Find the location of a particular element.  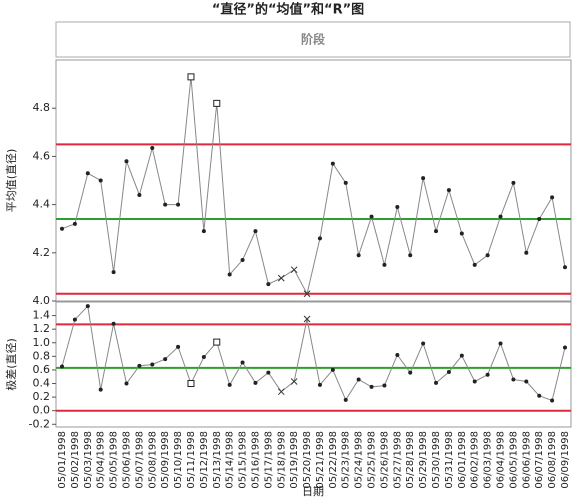

y-tick-label: 0.6 is located at coordinates (42, 369).